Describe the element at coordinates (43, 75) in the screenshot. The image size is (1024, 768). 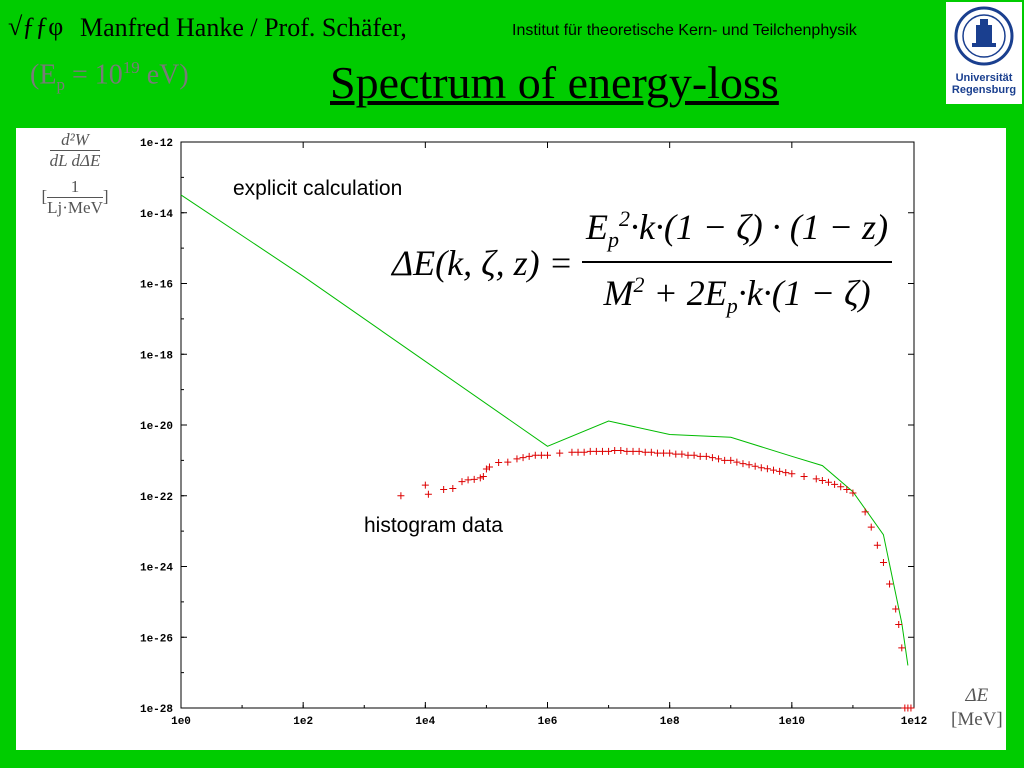
I see `energy-label-prefix: (E` at that location.